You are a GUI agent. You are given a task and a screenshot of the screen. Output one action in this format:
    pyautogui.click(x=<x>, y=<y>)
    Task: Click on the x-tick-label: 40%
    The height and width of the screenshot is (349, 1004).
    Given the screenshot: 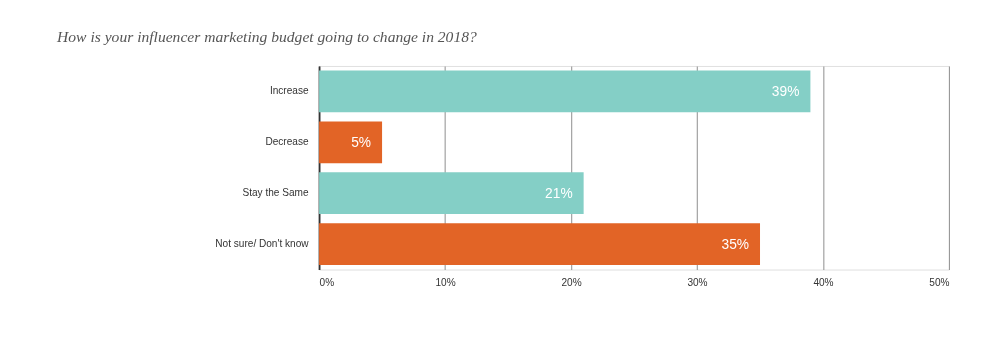 What is the action you would take?
    pyautogui.click(x=823, y=282)
    